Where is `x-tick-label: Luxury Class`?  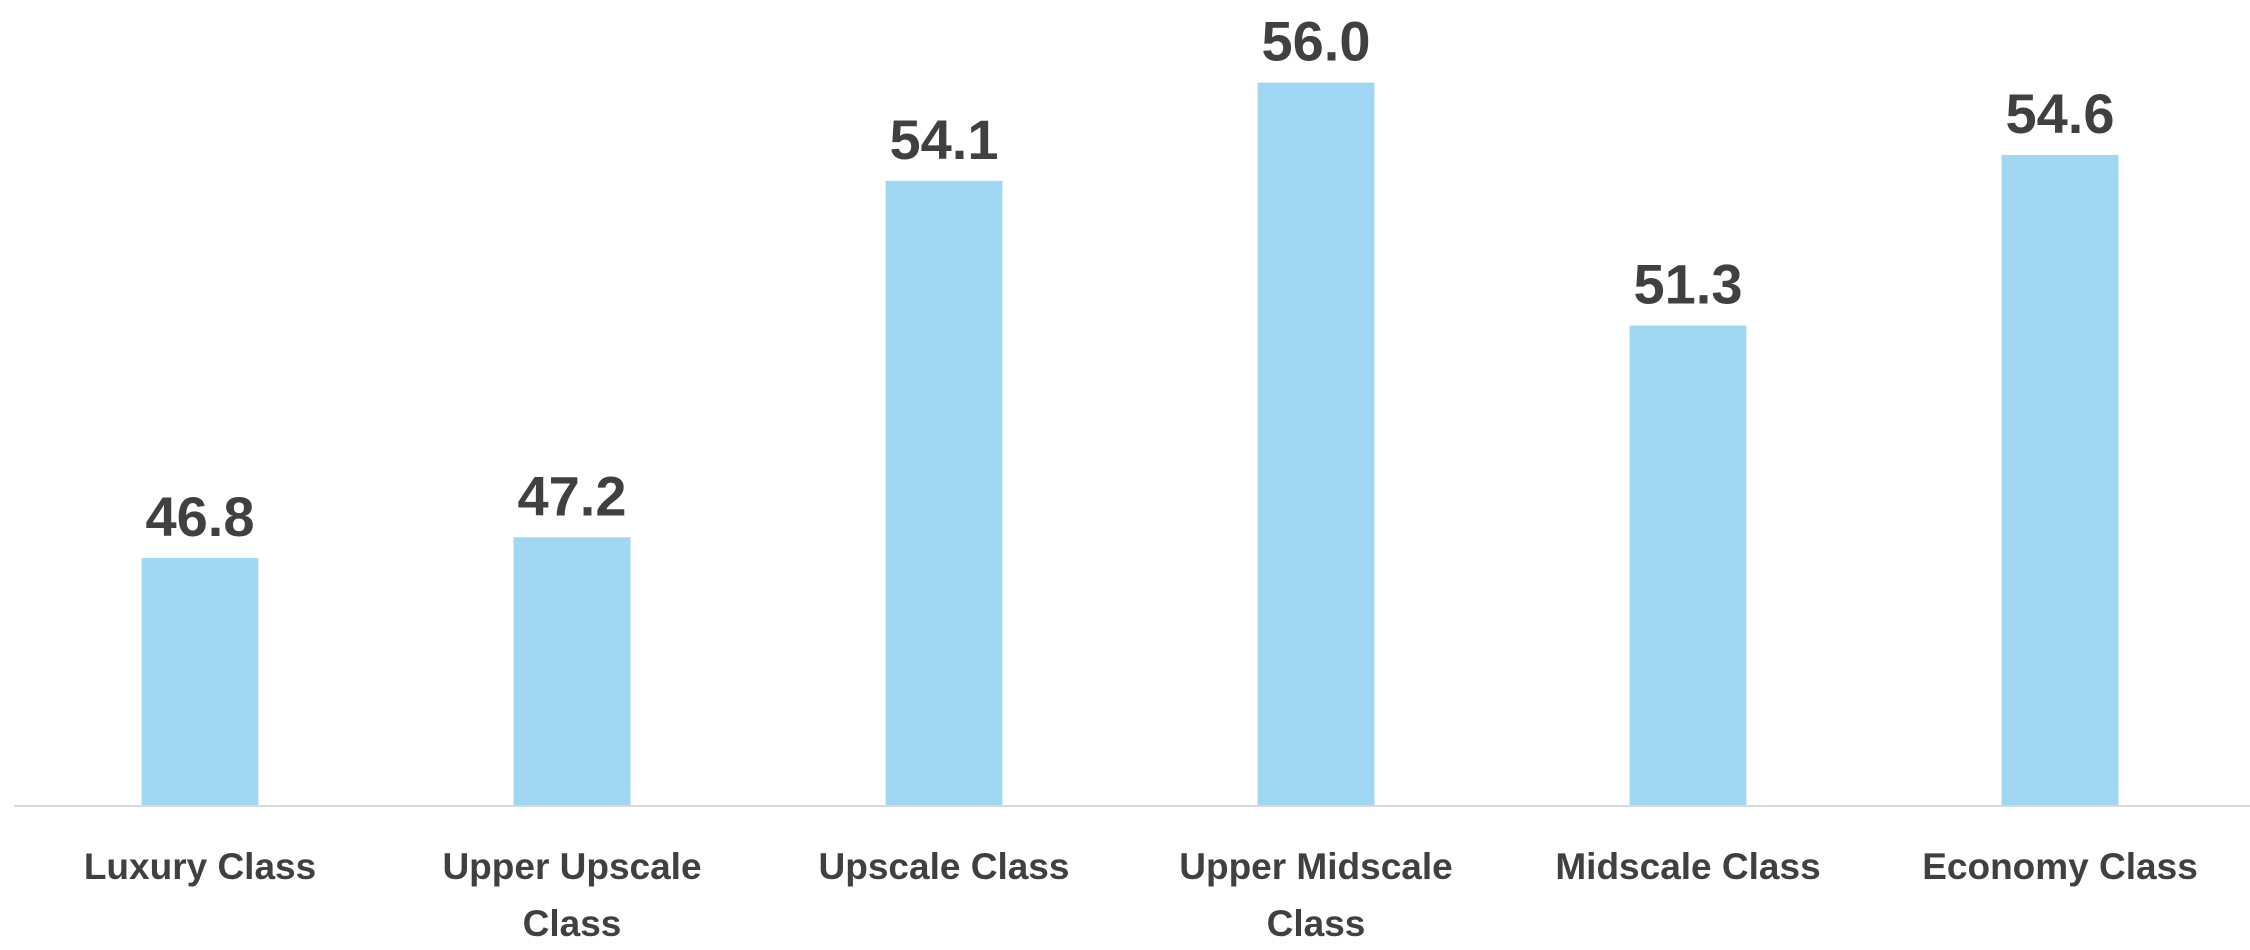
x-tick-label: Luxury Class is located at coordinates (200, 866).